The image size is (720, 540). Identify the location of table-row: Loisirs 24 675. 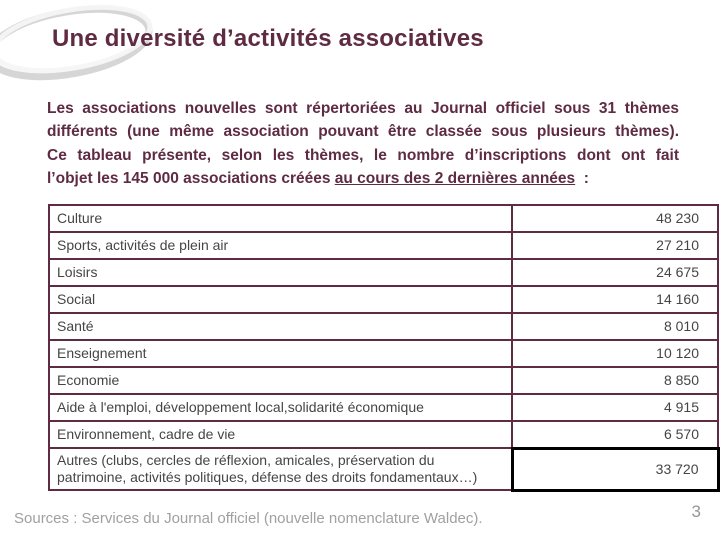
(383, 272).